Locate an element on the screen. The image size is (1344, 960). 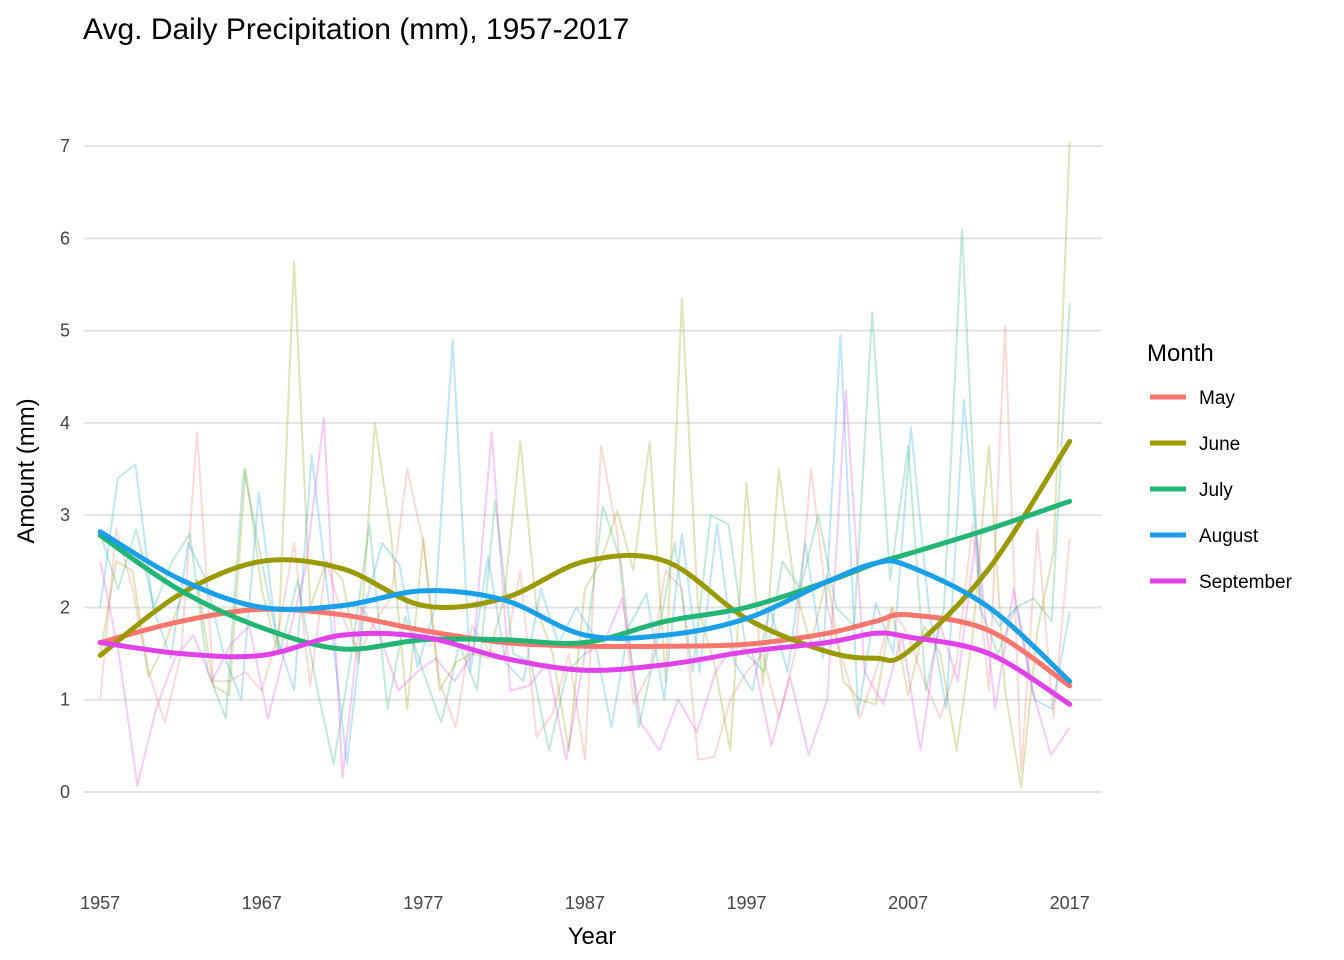
x-tick-label: 2007 is located at coordinates (908, 903).